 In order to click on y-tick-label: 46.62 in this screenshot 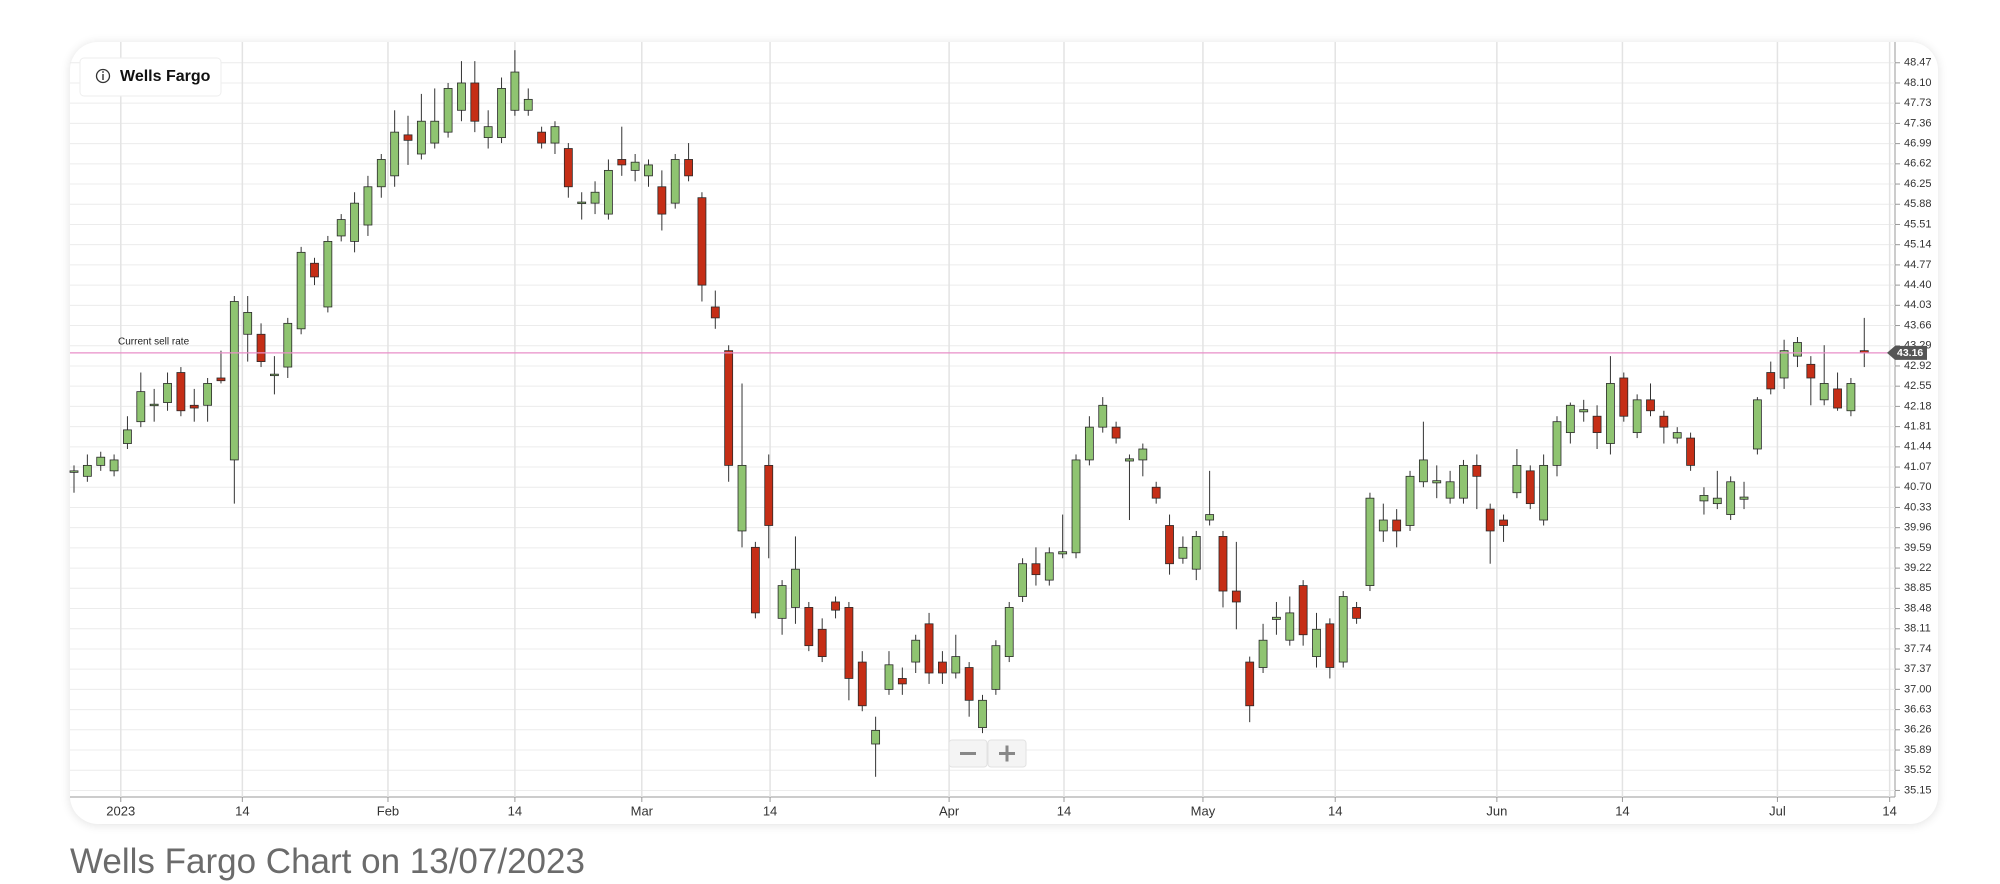, I will do `click(1918, 164)`.